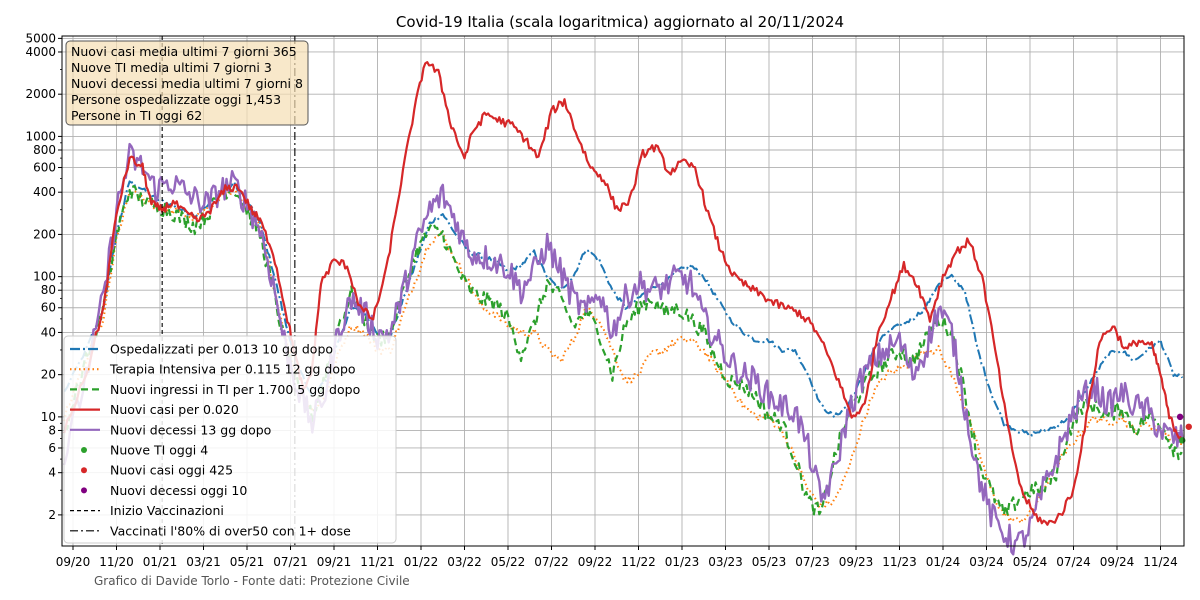 Image resolution: width=1200 pixels, height=600 pixels. What do you see at coordinates (40, 94) in the screenshot?
I see `y-tick-label: 2000` at bounding box center [40, 94].